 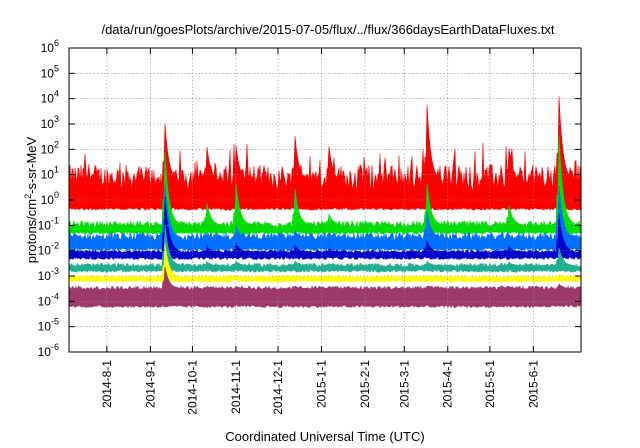 What do you see at coordinates (490, 384) in the screenshot?
I see `x-tick-label: 2015-5-1` at bounding box center [490, 384].